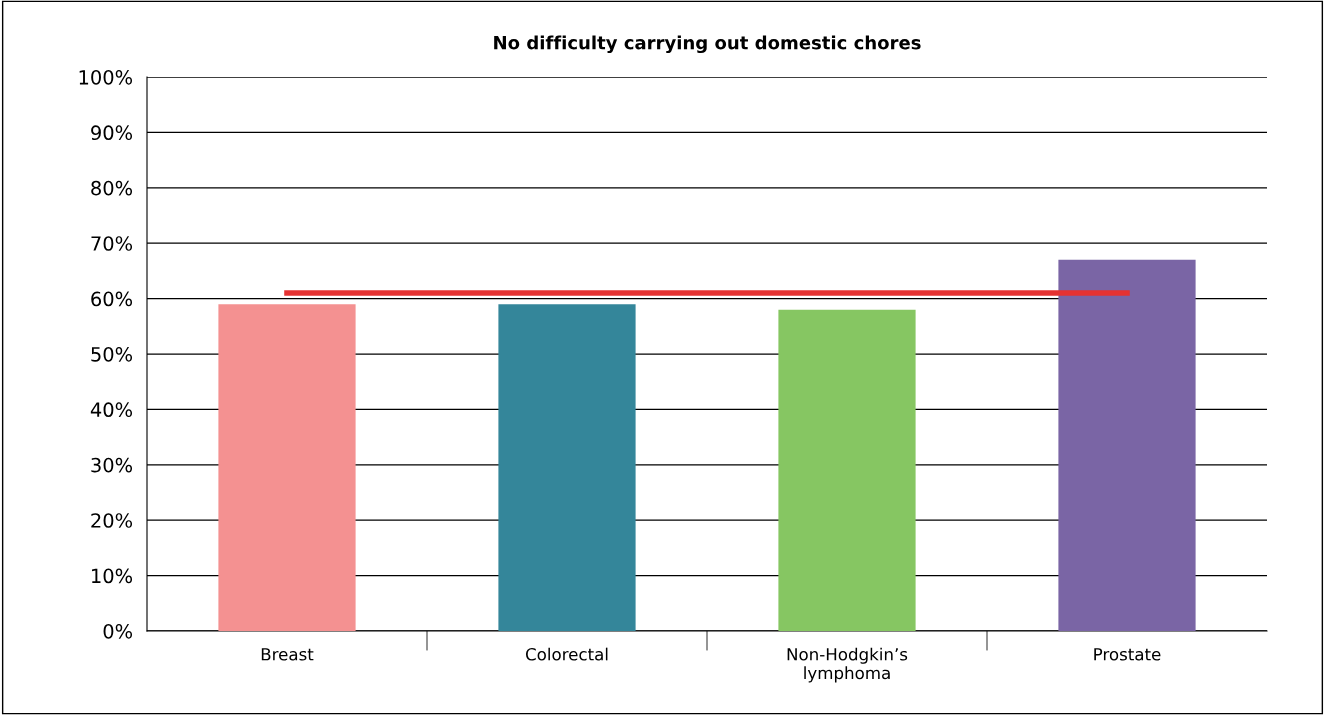  I want to click on y-tick-label: 30%, so click(112, 465).